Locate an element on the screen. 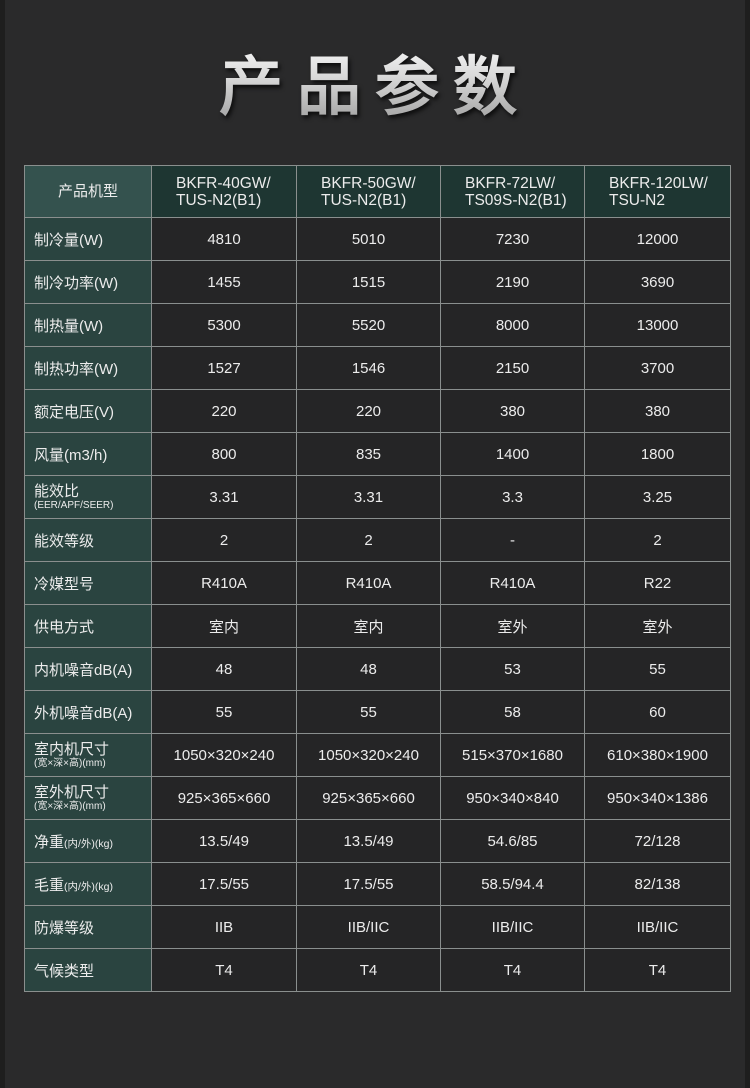 This screenshot has height=1088, width=750. table-row: 外机噪音dB(A) 55 55 58 60 is located at coordinates (377, 712).